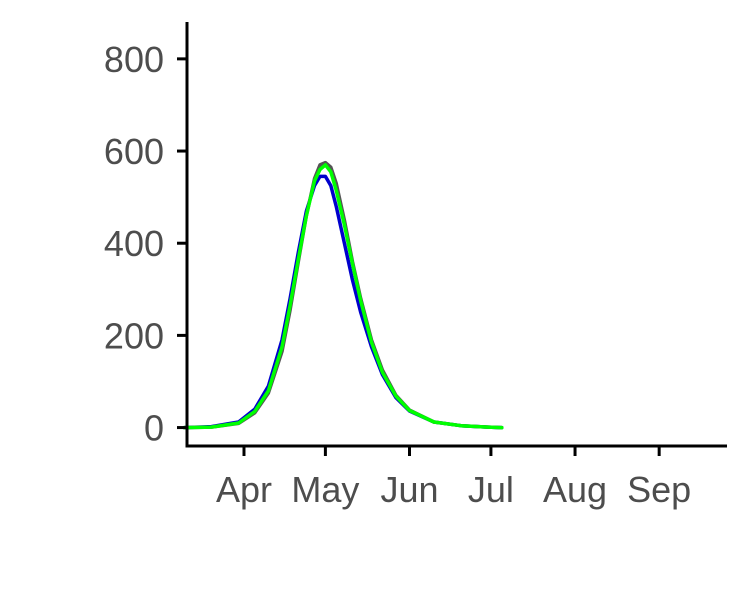  Describe the element at coordinates (491, 489) in the screenshot. I see `x-tick-label: Jul` at that location.